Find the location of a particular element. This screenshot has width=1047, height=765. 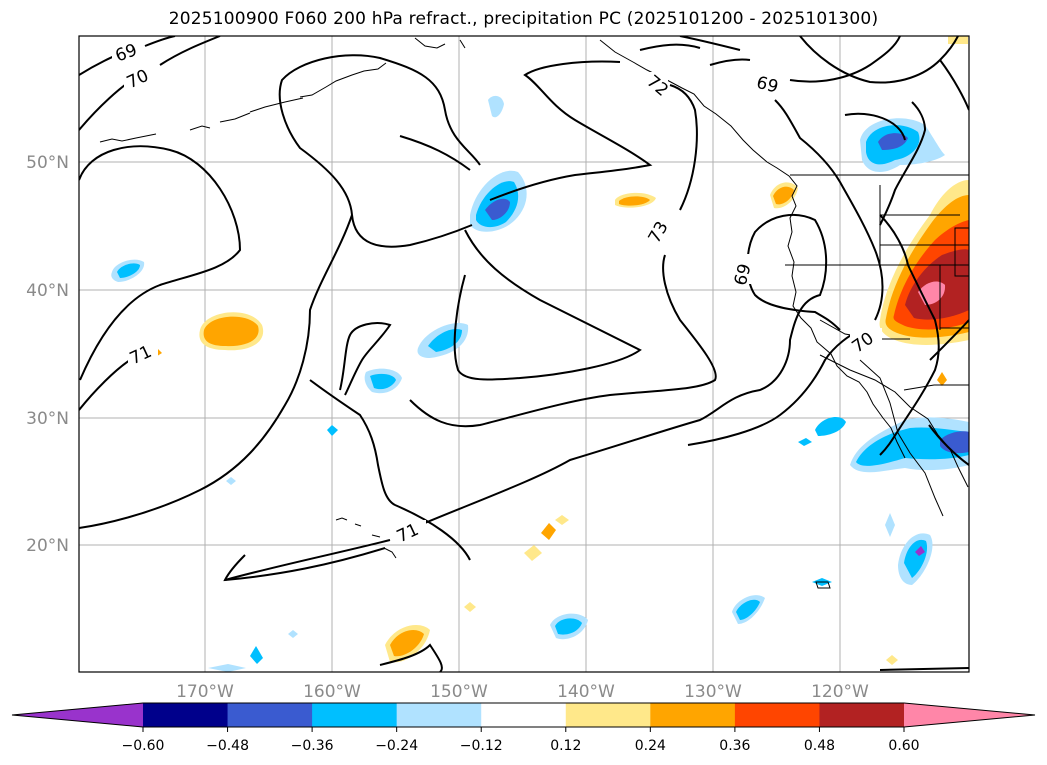

colorbar-label: 0.12 is located at coordinates (565, 746).